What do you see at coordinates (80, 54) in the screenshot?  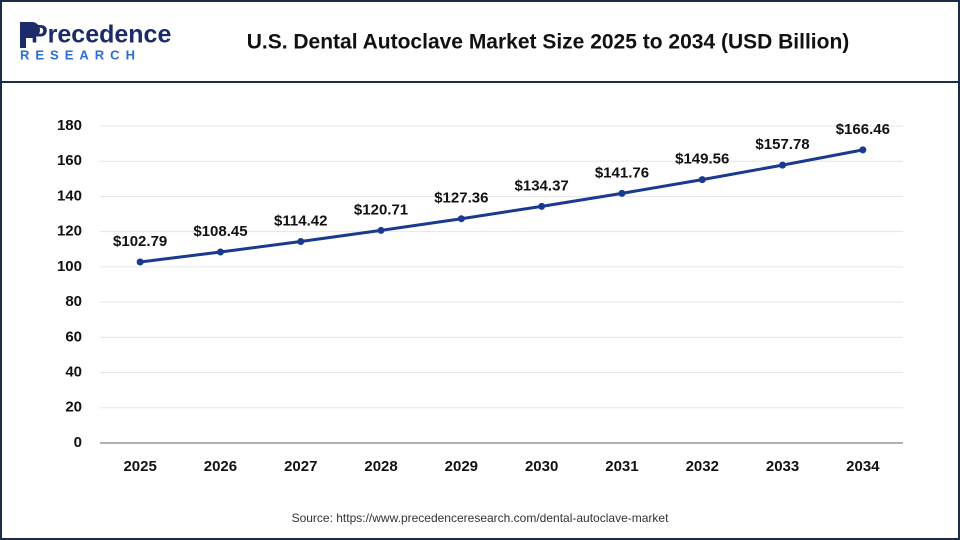 I see `logo-tagline: RESEARCH` at bounding box center [80, 54].